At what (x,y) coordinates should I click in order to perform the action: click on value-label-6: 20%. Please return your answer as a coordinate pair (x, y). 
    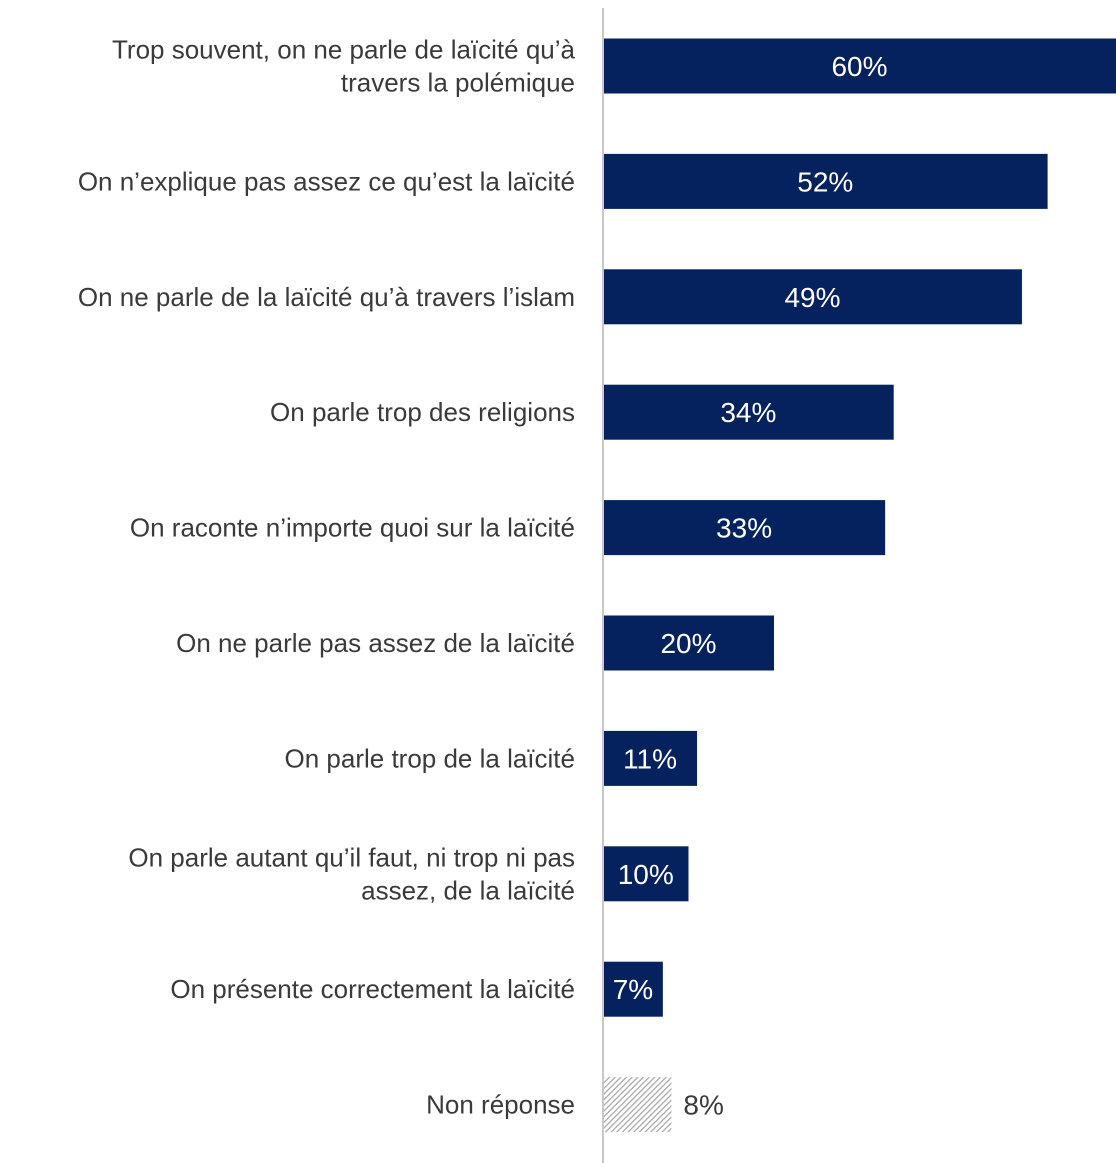
    Looking at the image, I should click on (688, 643).